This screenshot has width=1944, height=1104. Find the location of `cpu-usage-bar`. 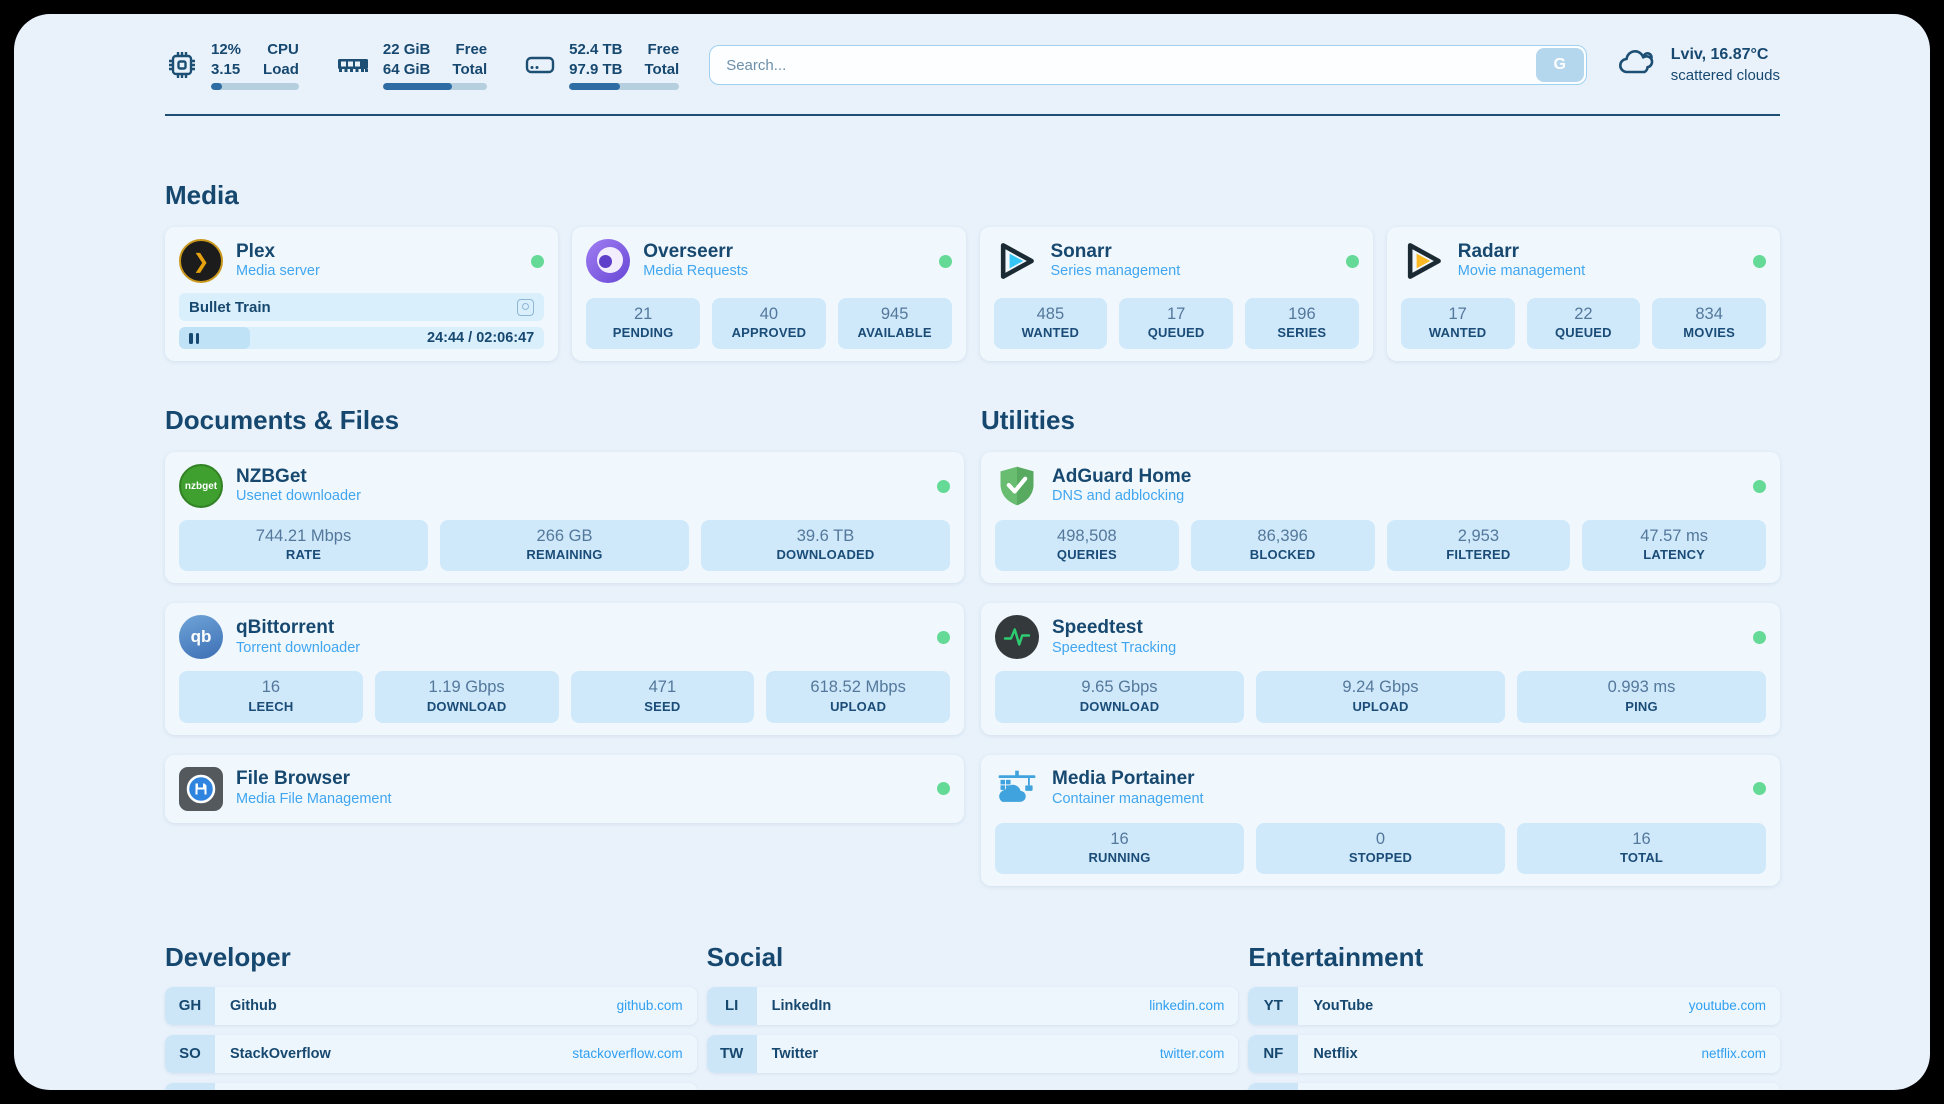

cpu-usage-bar is located at coordinates (255, 86).